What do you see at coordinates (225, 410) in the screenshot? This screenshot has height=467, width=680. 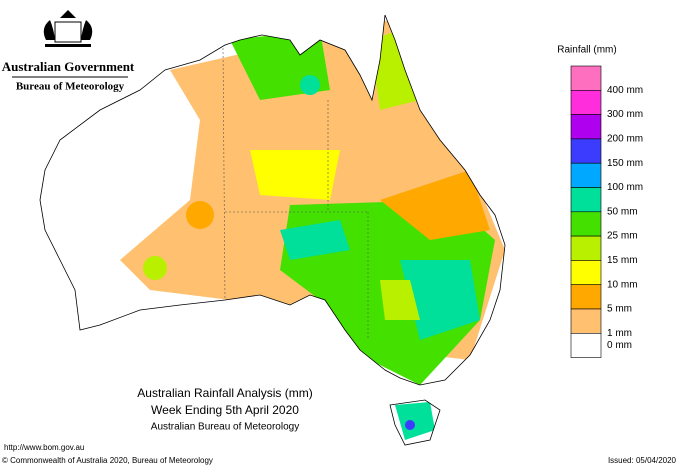 I see `map-subtitle: Week Ending 5th April 2020` at bounding box center [225, 410].